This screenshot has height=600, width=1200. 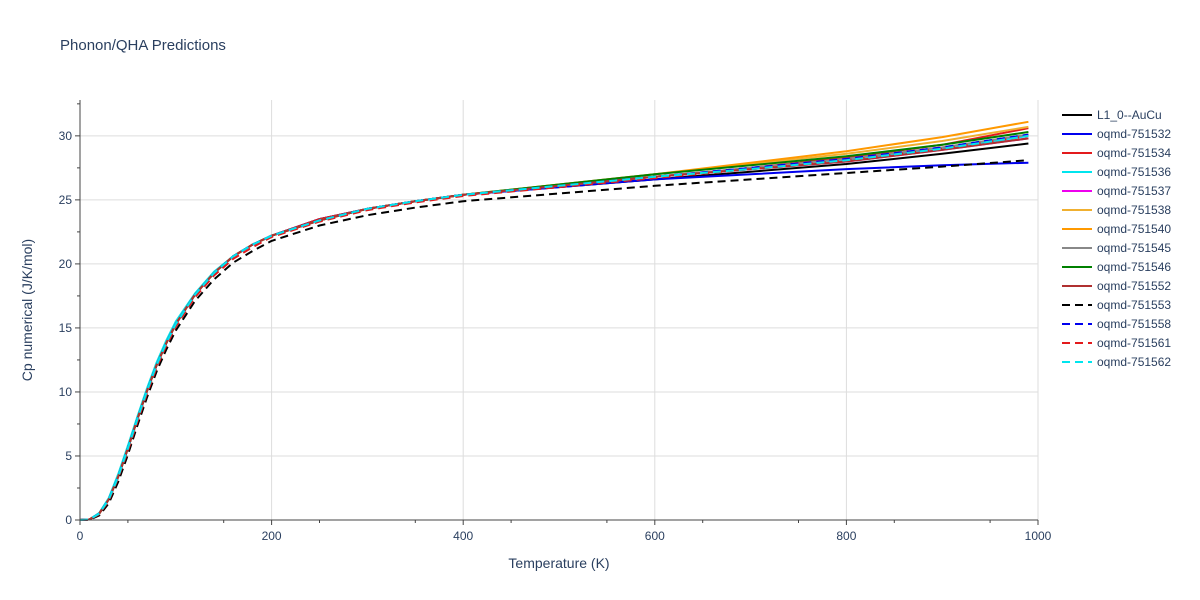 I want to click on y-tick-label: 15, so click(x=66, y=328).